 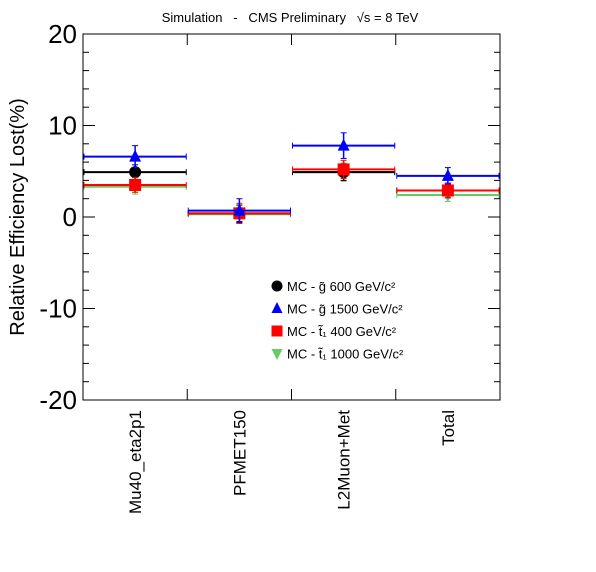 I want to click on legend-label: MC - t̃₁ 1000 GeV/c², so click(x=345, y=354).